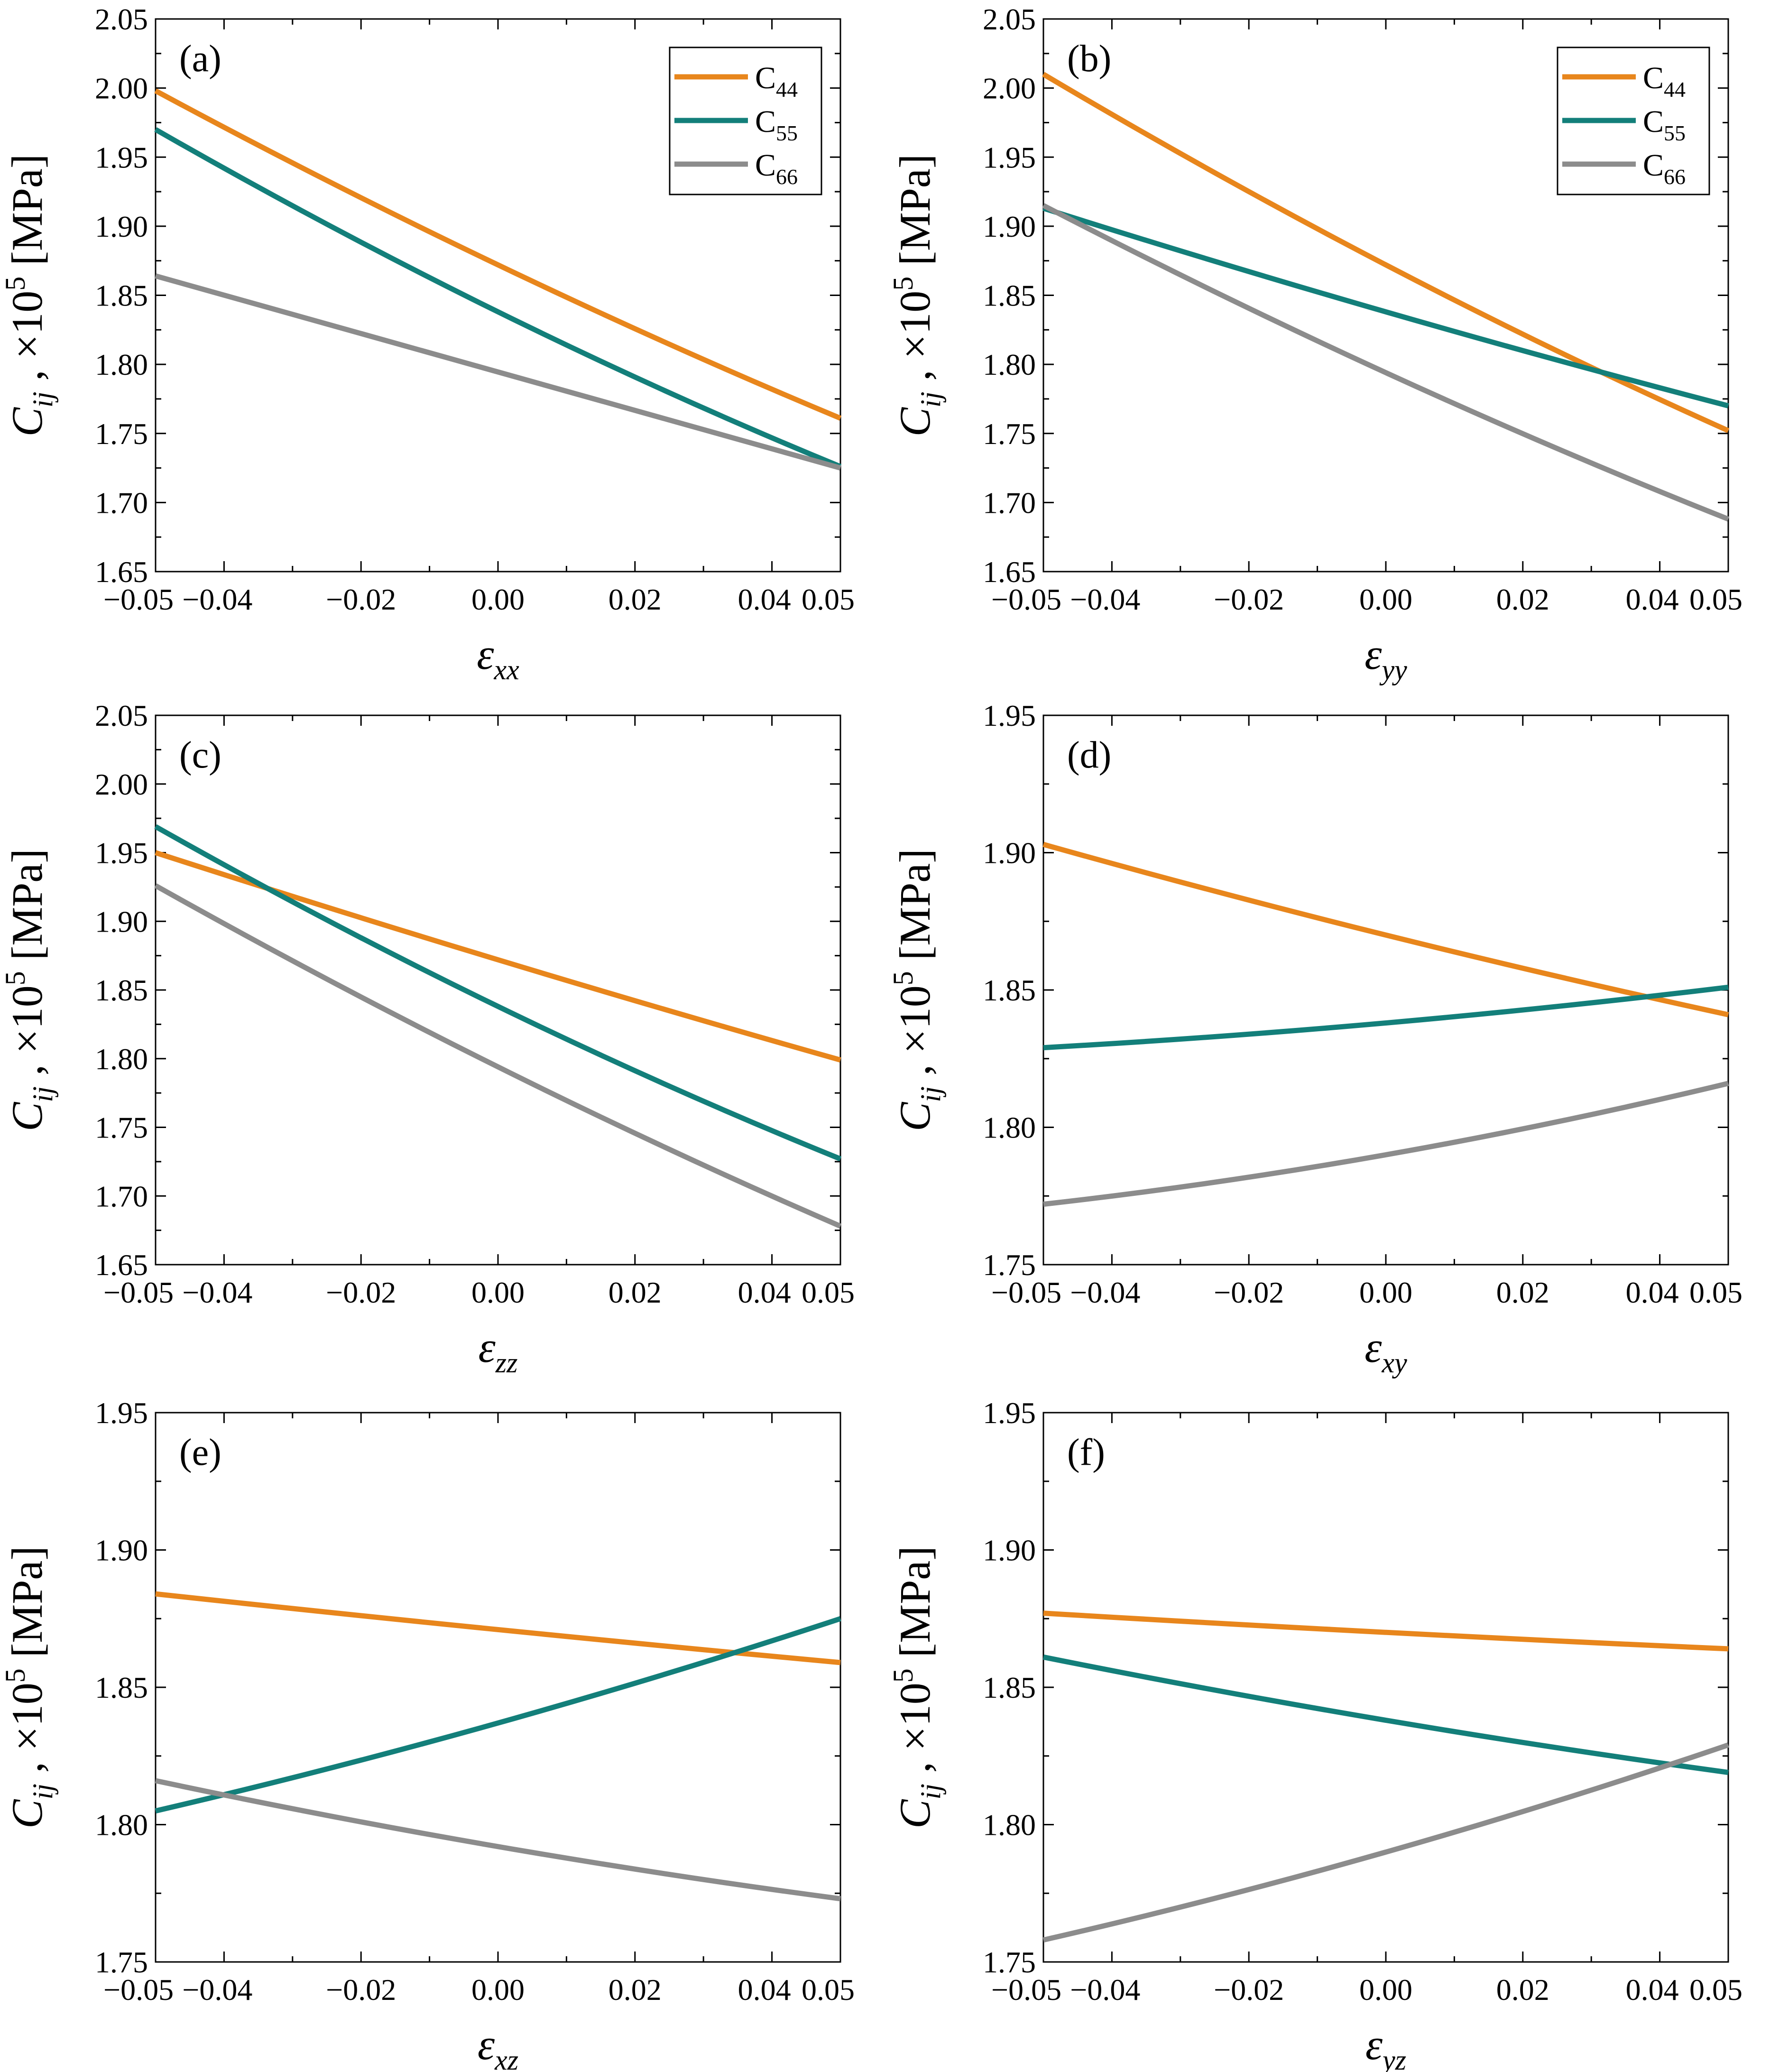 This screenshot has width=1770, height=2072. I want to click on panel-label: (b), so click(1089, 59).